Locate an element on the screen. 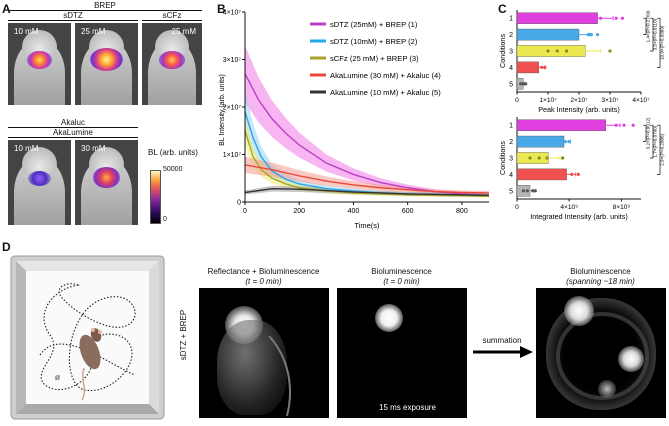 This screenshot has height=426, width=669. category-label: 5 is located at coordinates (511, 84).